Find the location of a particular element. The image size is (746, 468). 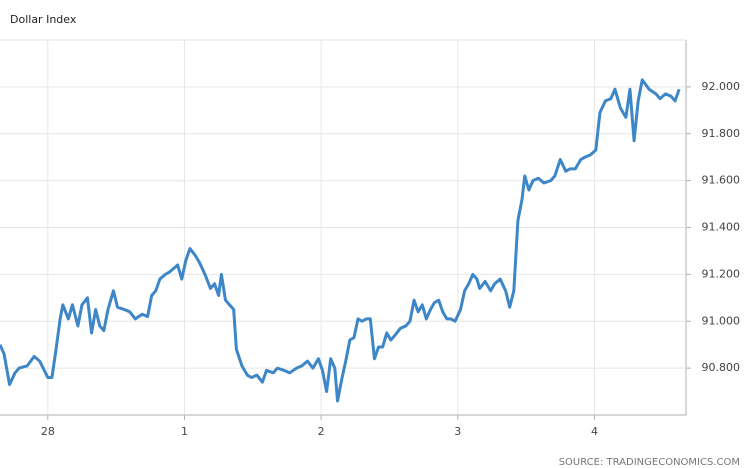

y-tick-label: 91.600 is located at coordinates (721, 180).